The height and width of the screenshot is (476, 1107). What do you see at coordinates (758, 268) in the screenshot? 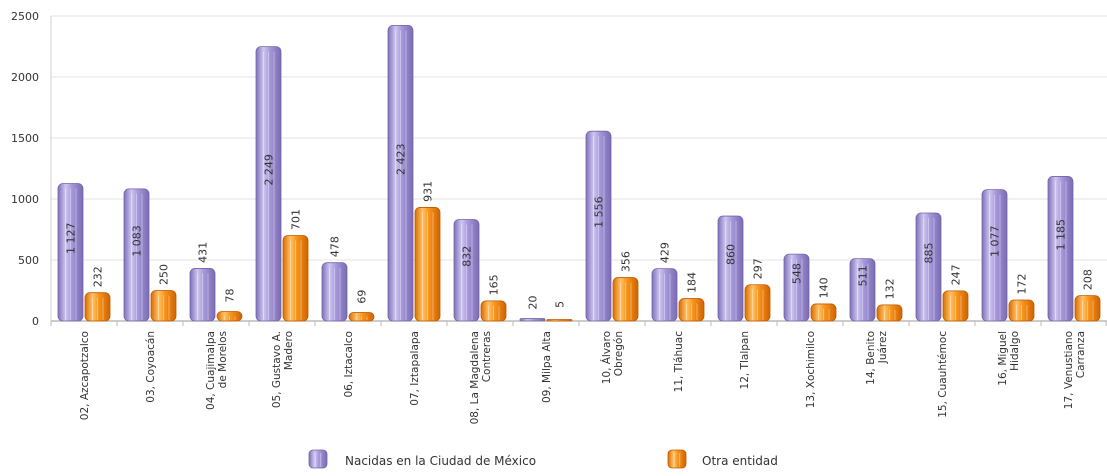
I see `data-label: 297` at bounding box center [758, 268].